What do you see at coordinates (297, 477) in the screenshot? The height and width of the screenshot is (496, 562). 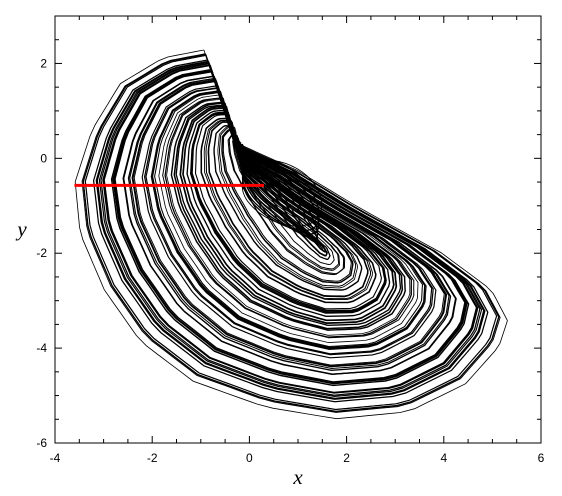 I see `x-axis-title: x` at bounding box center [297, 477].